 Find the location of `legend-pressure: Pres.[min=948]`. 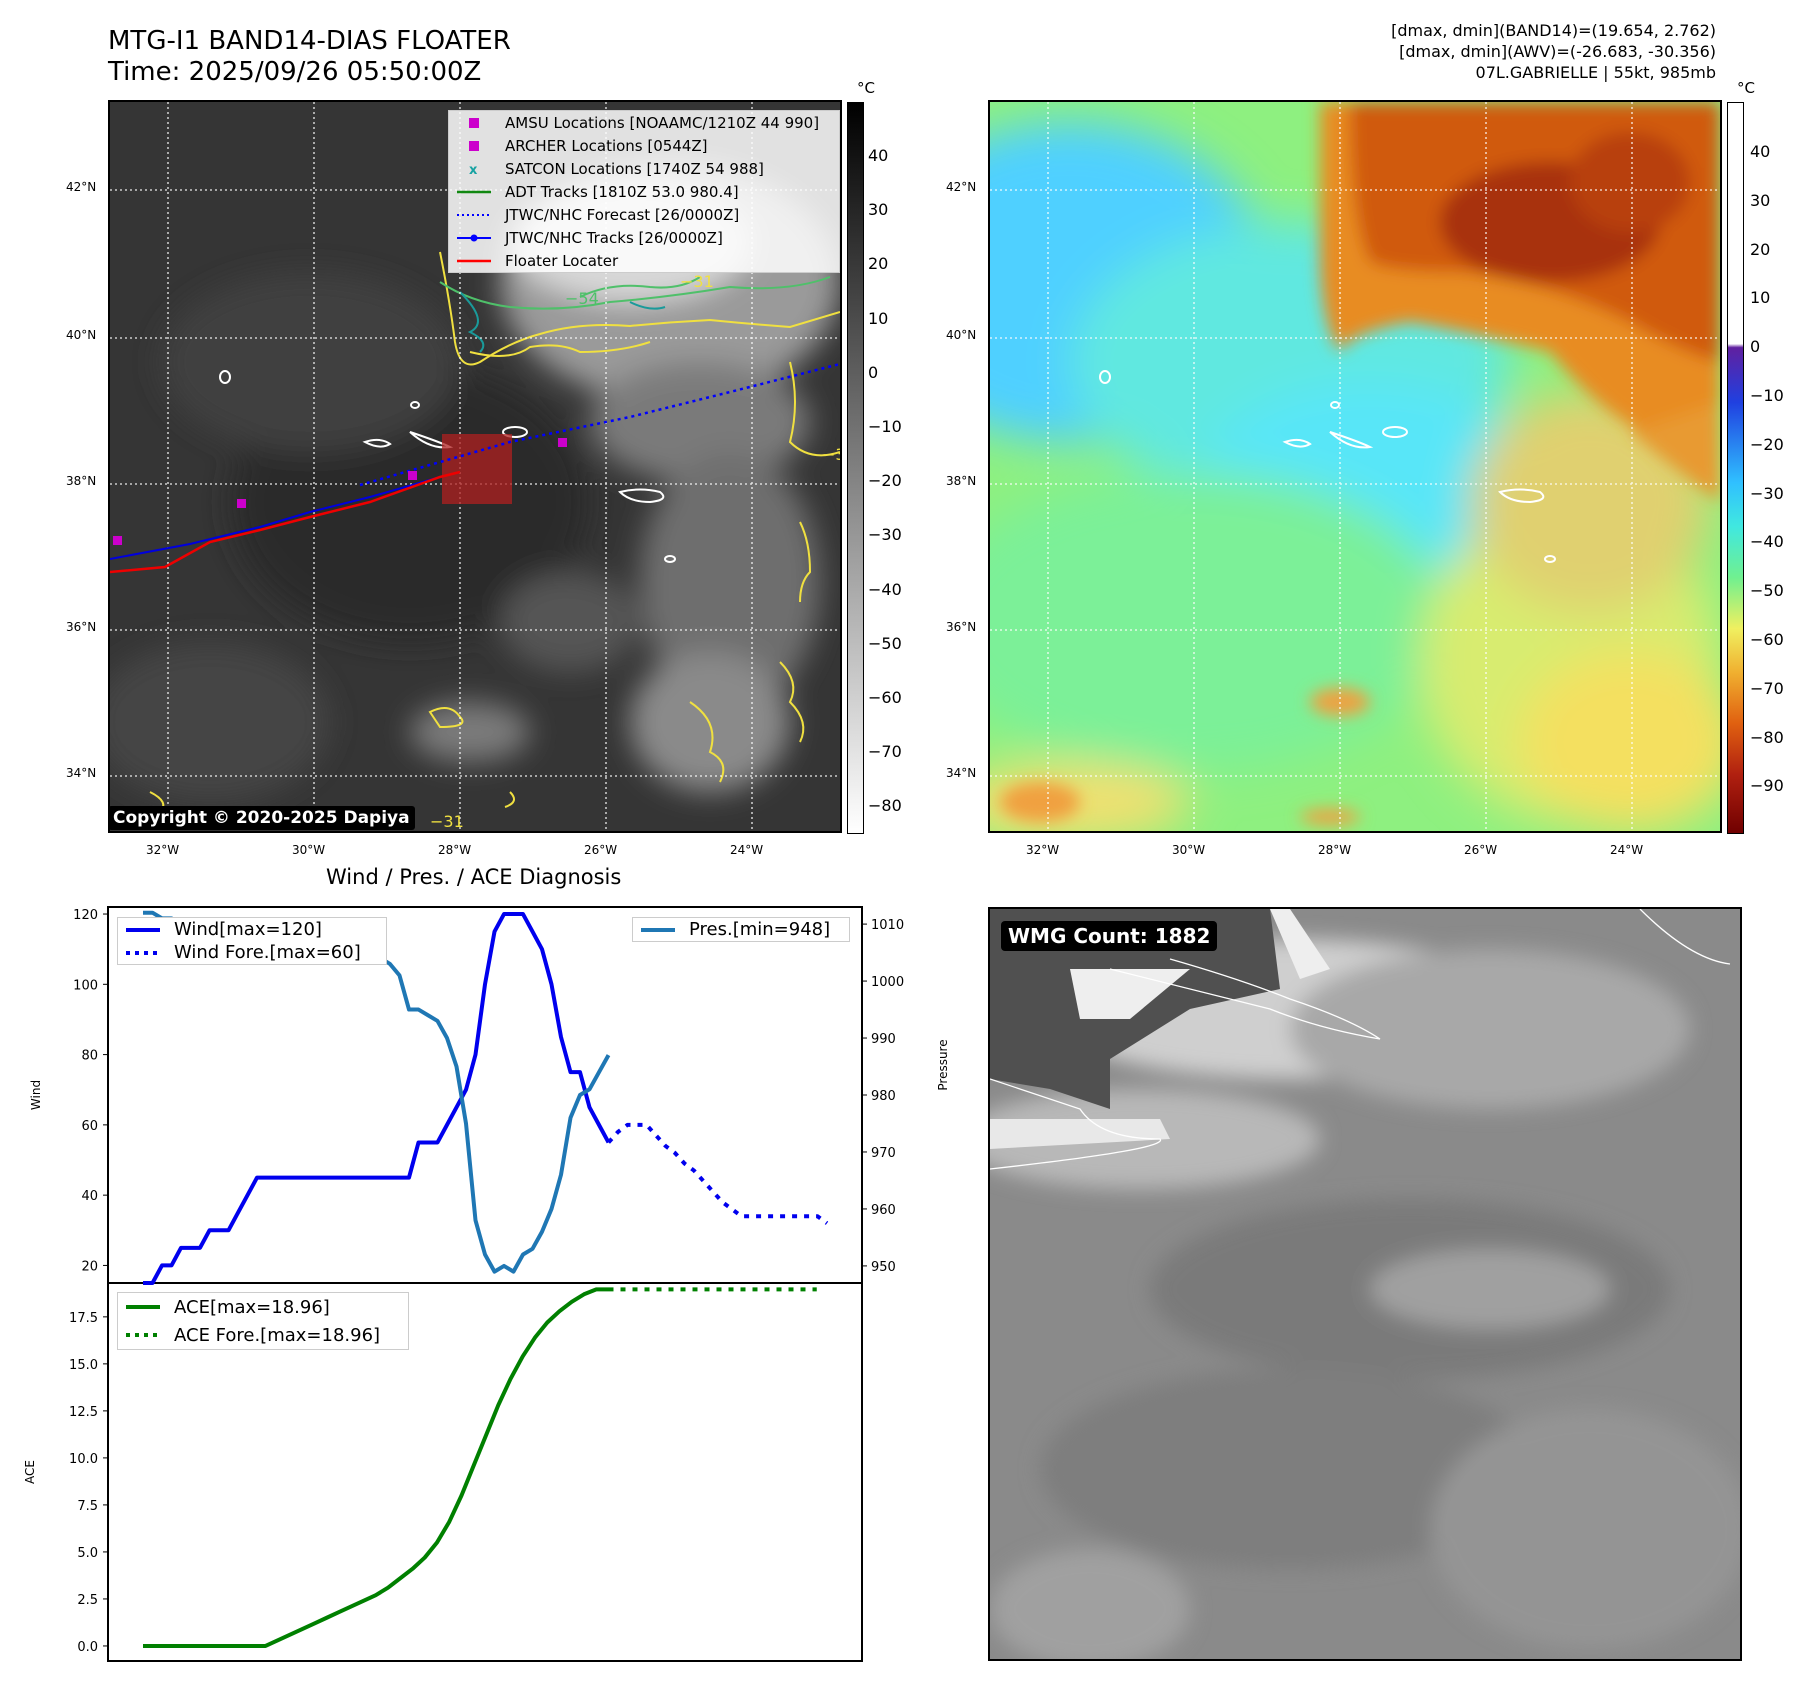

legend-pressure: Pres.[min=948] is located at coordinates (760, 929).